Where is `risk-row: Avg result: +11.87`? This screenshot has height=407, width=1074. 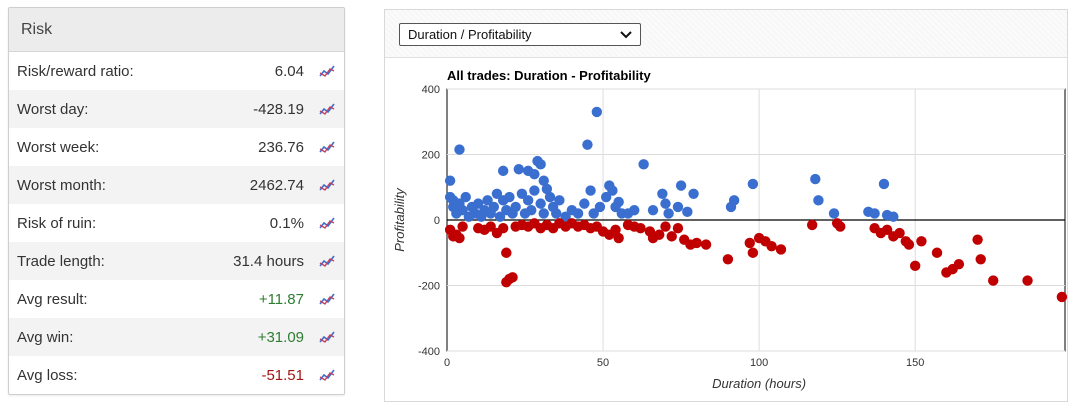
risk-row: Avg result: +11.87 is located at coordinates (176, 299).